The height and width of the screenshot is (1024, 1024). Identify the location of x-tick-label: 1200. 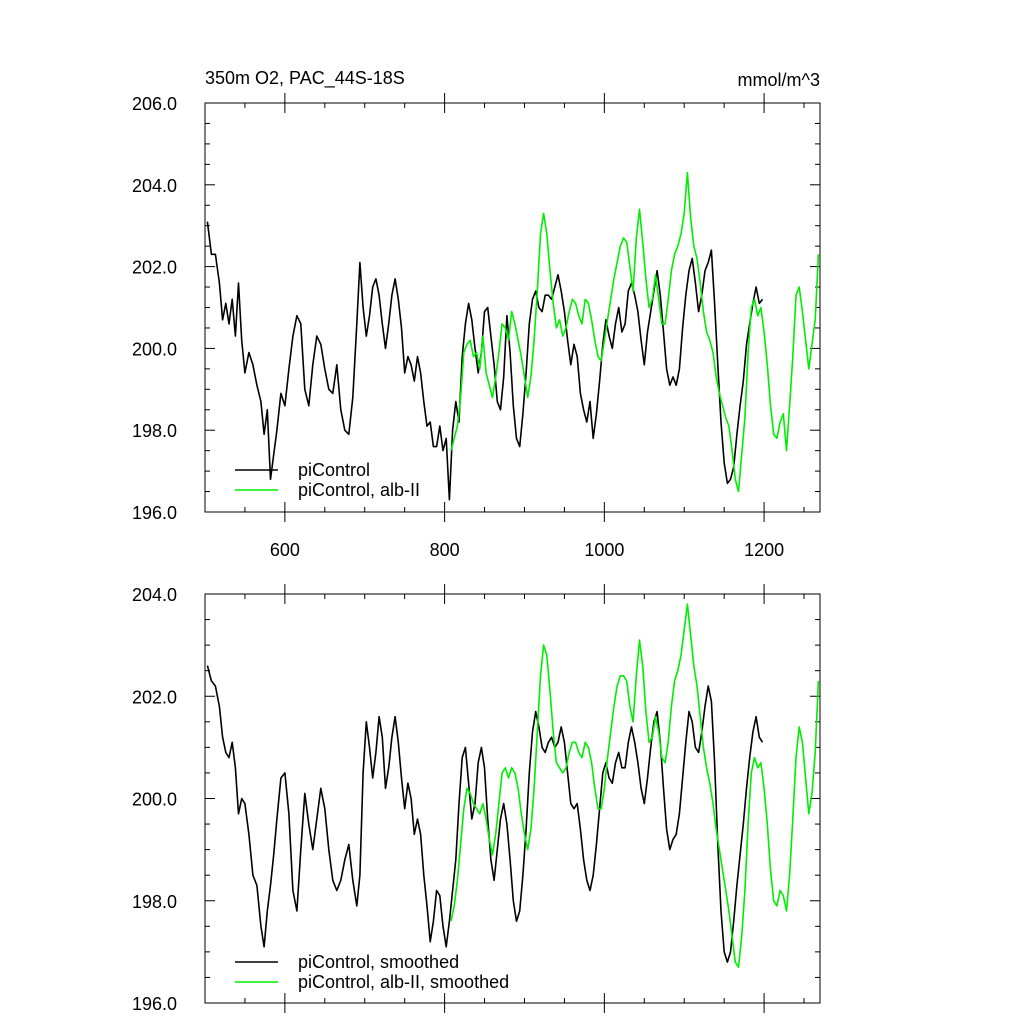
(764, 550).